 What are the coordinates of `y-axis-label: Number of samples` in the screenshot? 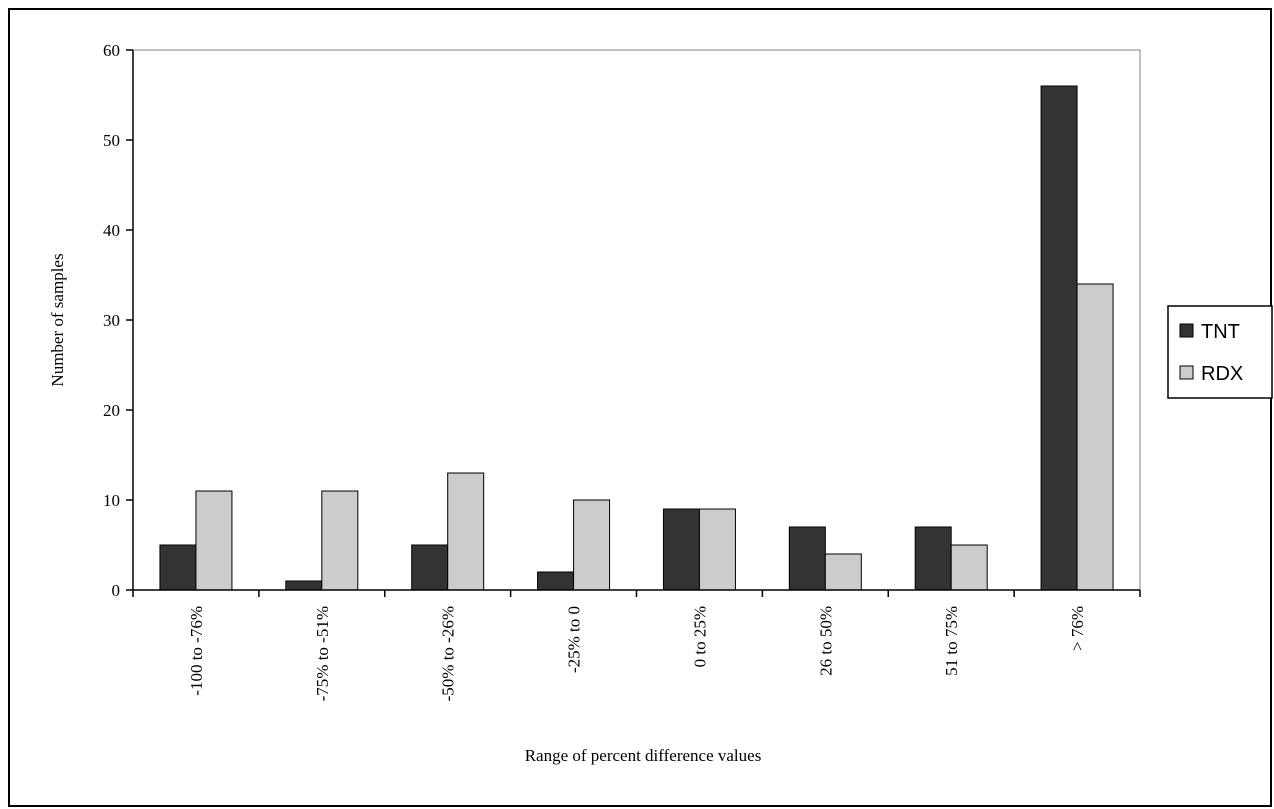 It's located at (57, 319).